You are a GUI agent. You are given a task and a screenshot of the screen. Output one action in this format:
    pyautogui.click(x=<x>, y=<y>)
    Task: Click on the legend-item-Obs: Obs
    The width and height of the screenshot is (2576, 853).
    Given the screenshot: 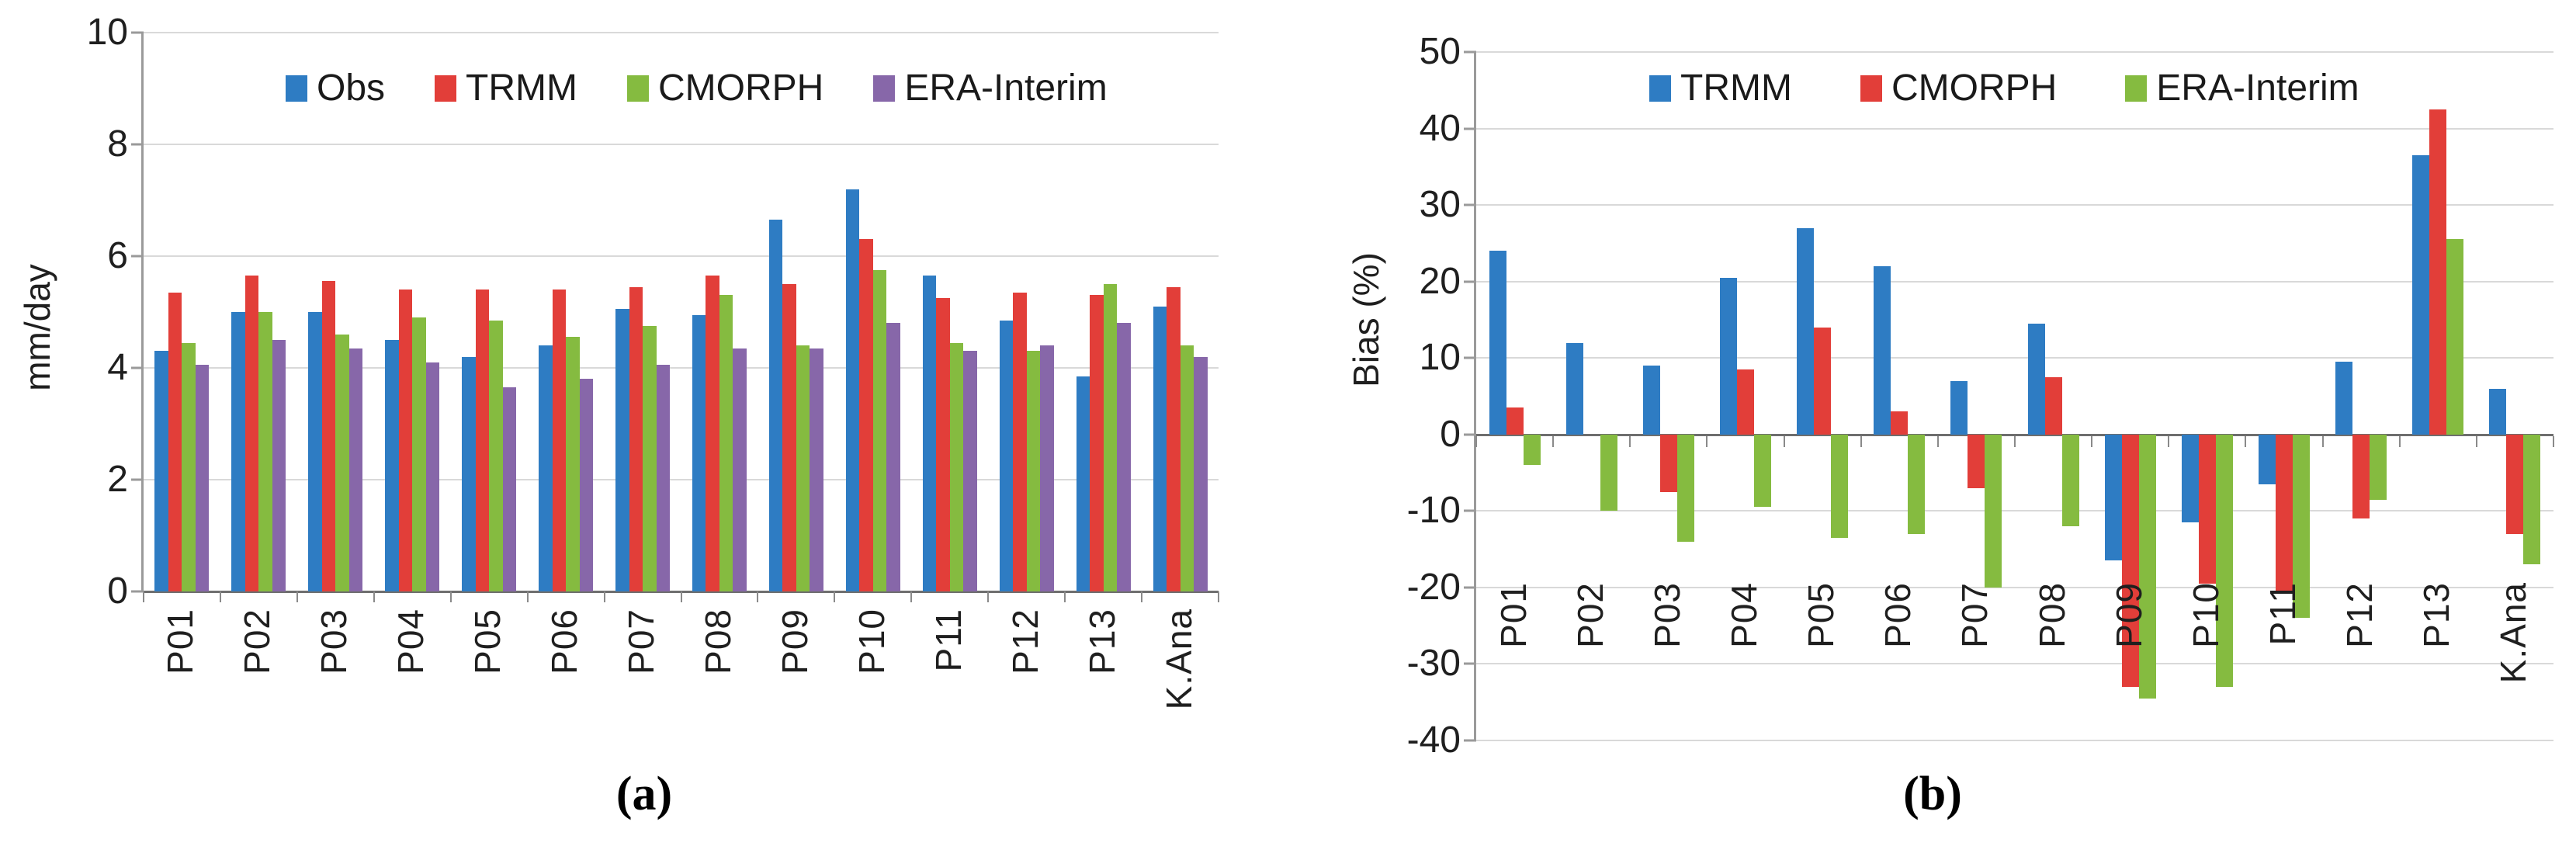 What is the action you would take?
    pyautogui.click(x=335, y=88)
    